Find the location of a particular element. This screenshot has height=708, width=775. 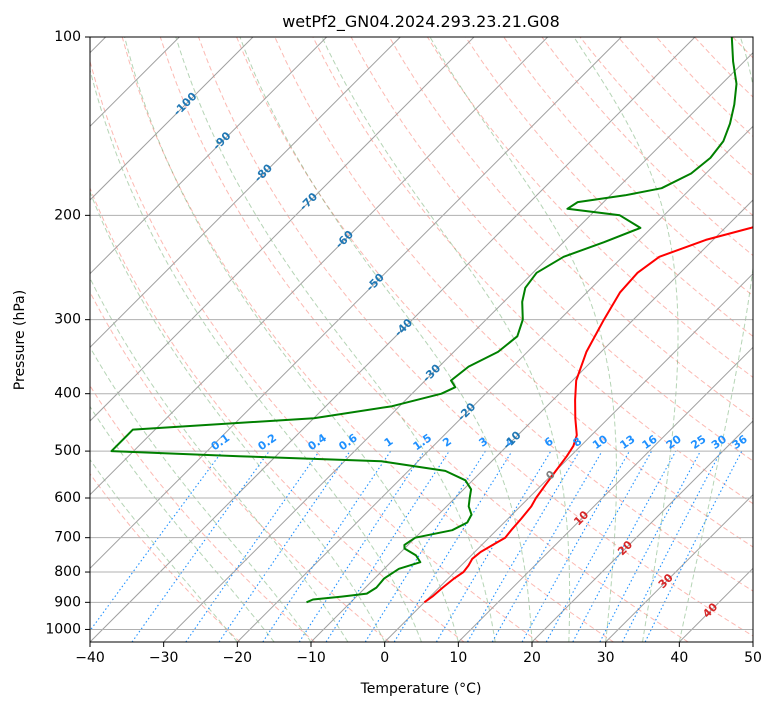

x-tick-label: −40 is located at coordinates (90, 658).